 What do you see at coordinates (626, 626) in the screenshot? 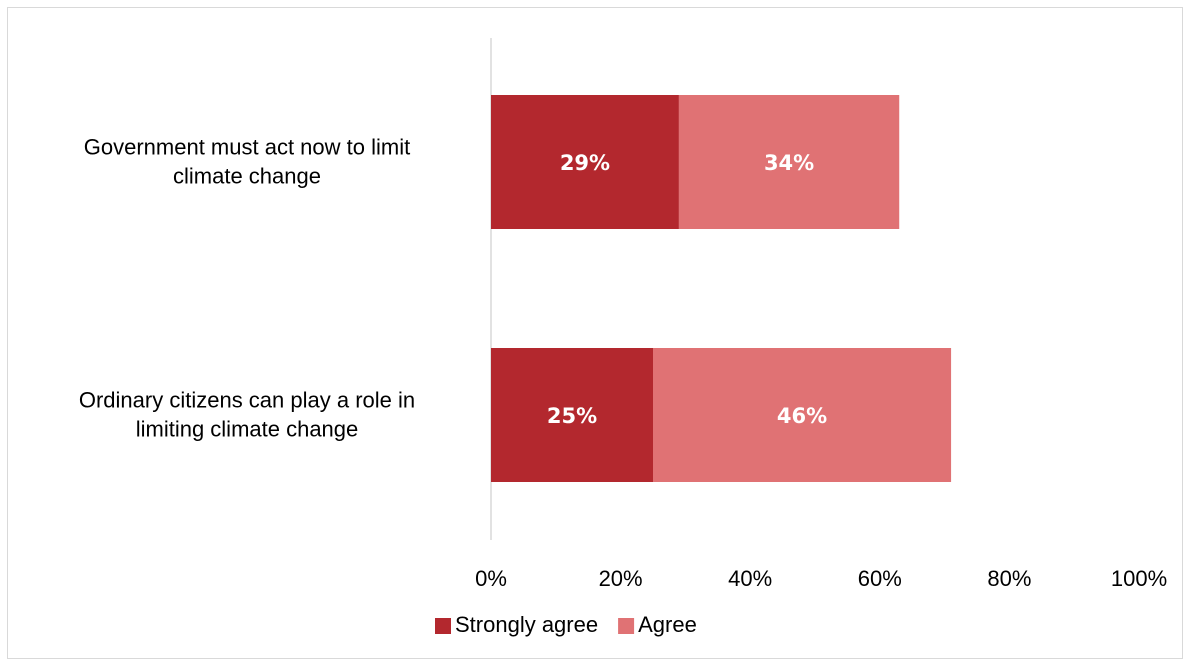
I see `legend-swatch-agree` at bounding box center [626, 626].